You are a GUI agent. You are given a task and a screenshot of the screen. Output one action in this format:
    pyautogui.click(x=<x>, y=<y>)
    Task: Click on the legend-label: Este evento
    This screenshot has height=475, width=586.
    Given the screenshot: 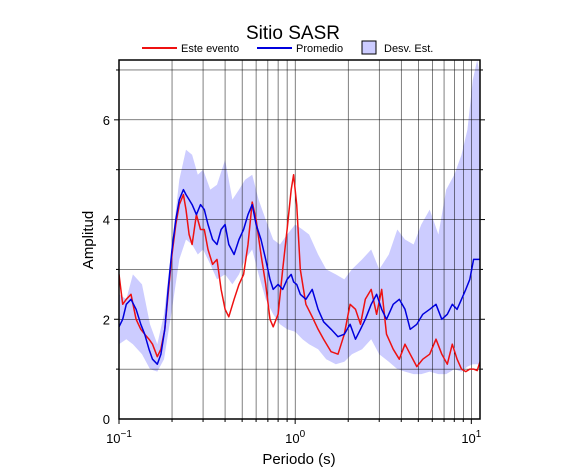 What is the action you would take?
    pyautogui.click(x=210, y=49)
    